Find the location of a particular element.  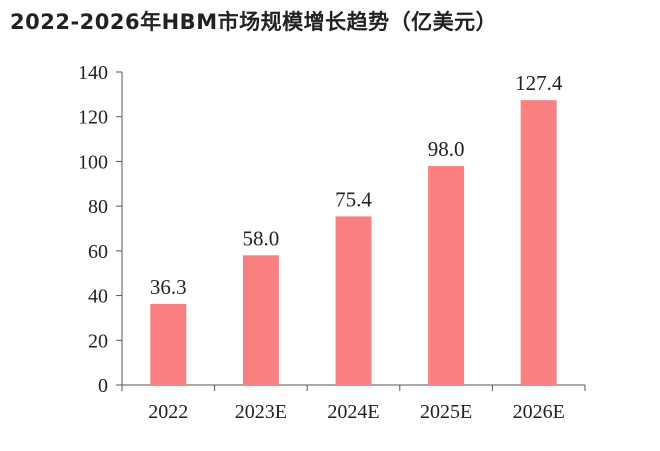

y-tick-label: 100 is located at coordinates (93, 162).